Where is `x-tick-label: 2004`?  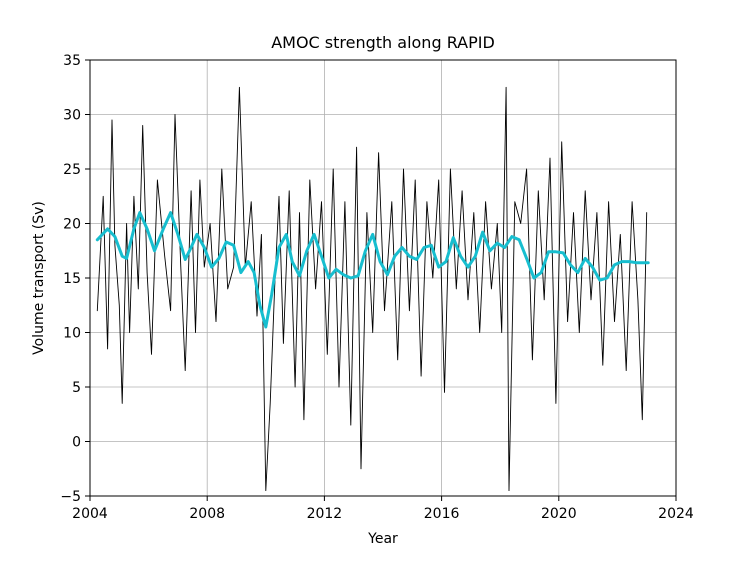 x-tick-label: 2004 is located at coordinates (90, 514).